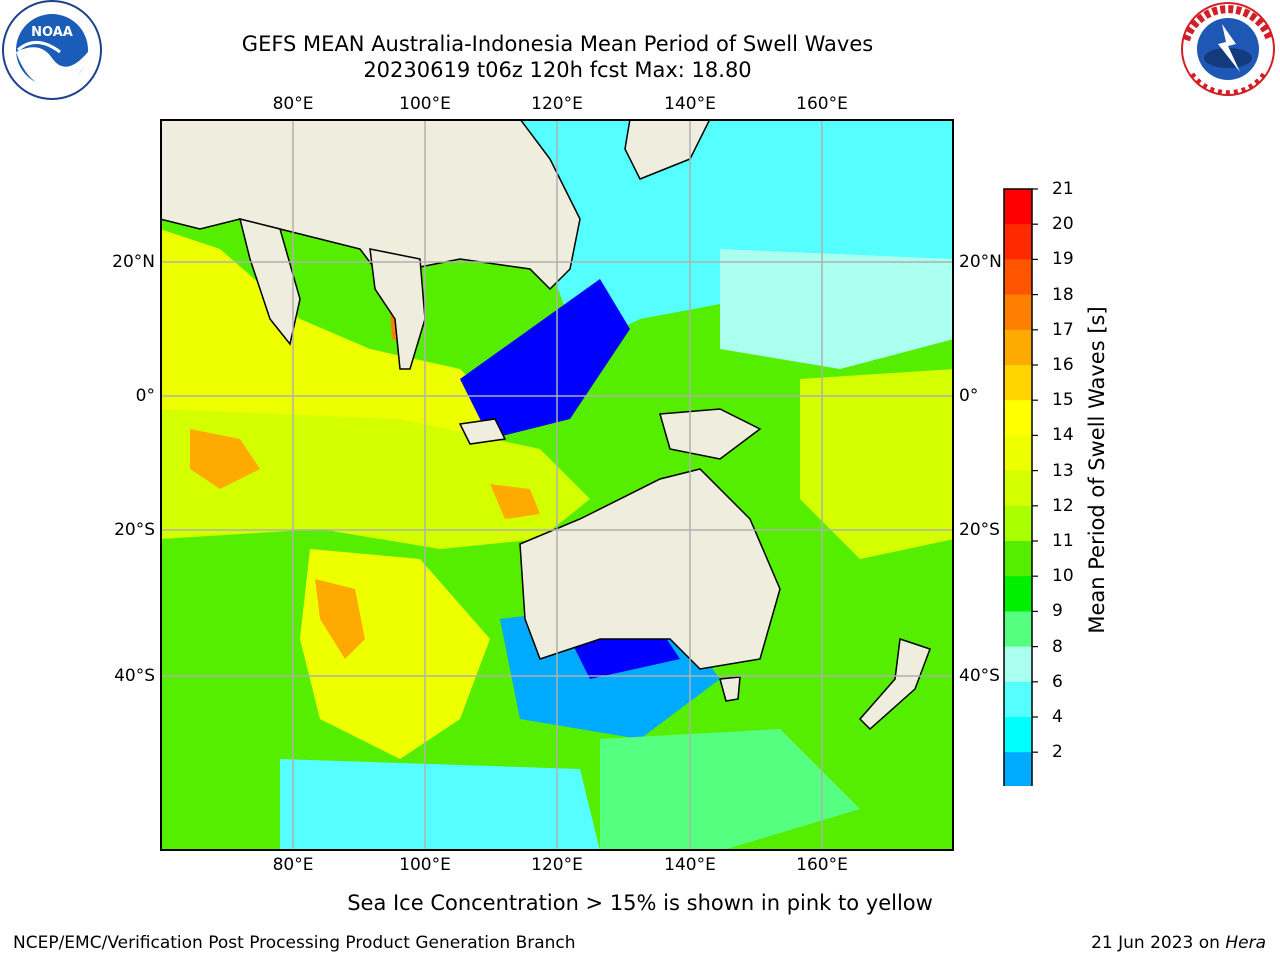 The width and height of the screenshot is (1280, 960). Describe the element at coordinates (134, 530) in the screenshot. I see `lat-tick-left: 20°S` at that location.